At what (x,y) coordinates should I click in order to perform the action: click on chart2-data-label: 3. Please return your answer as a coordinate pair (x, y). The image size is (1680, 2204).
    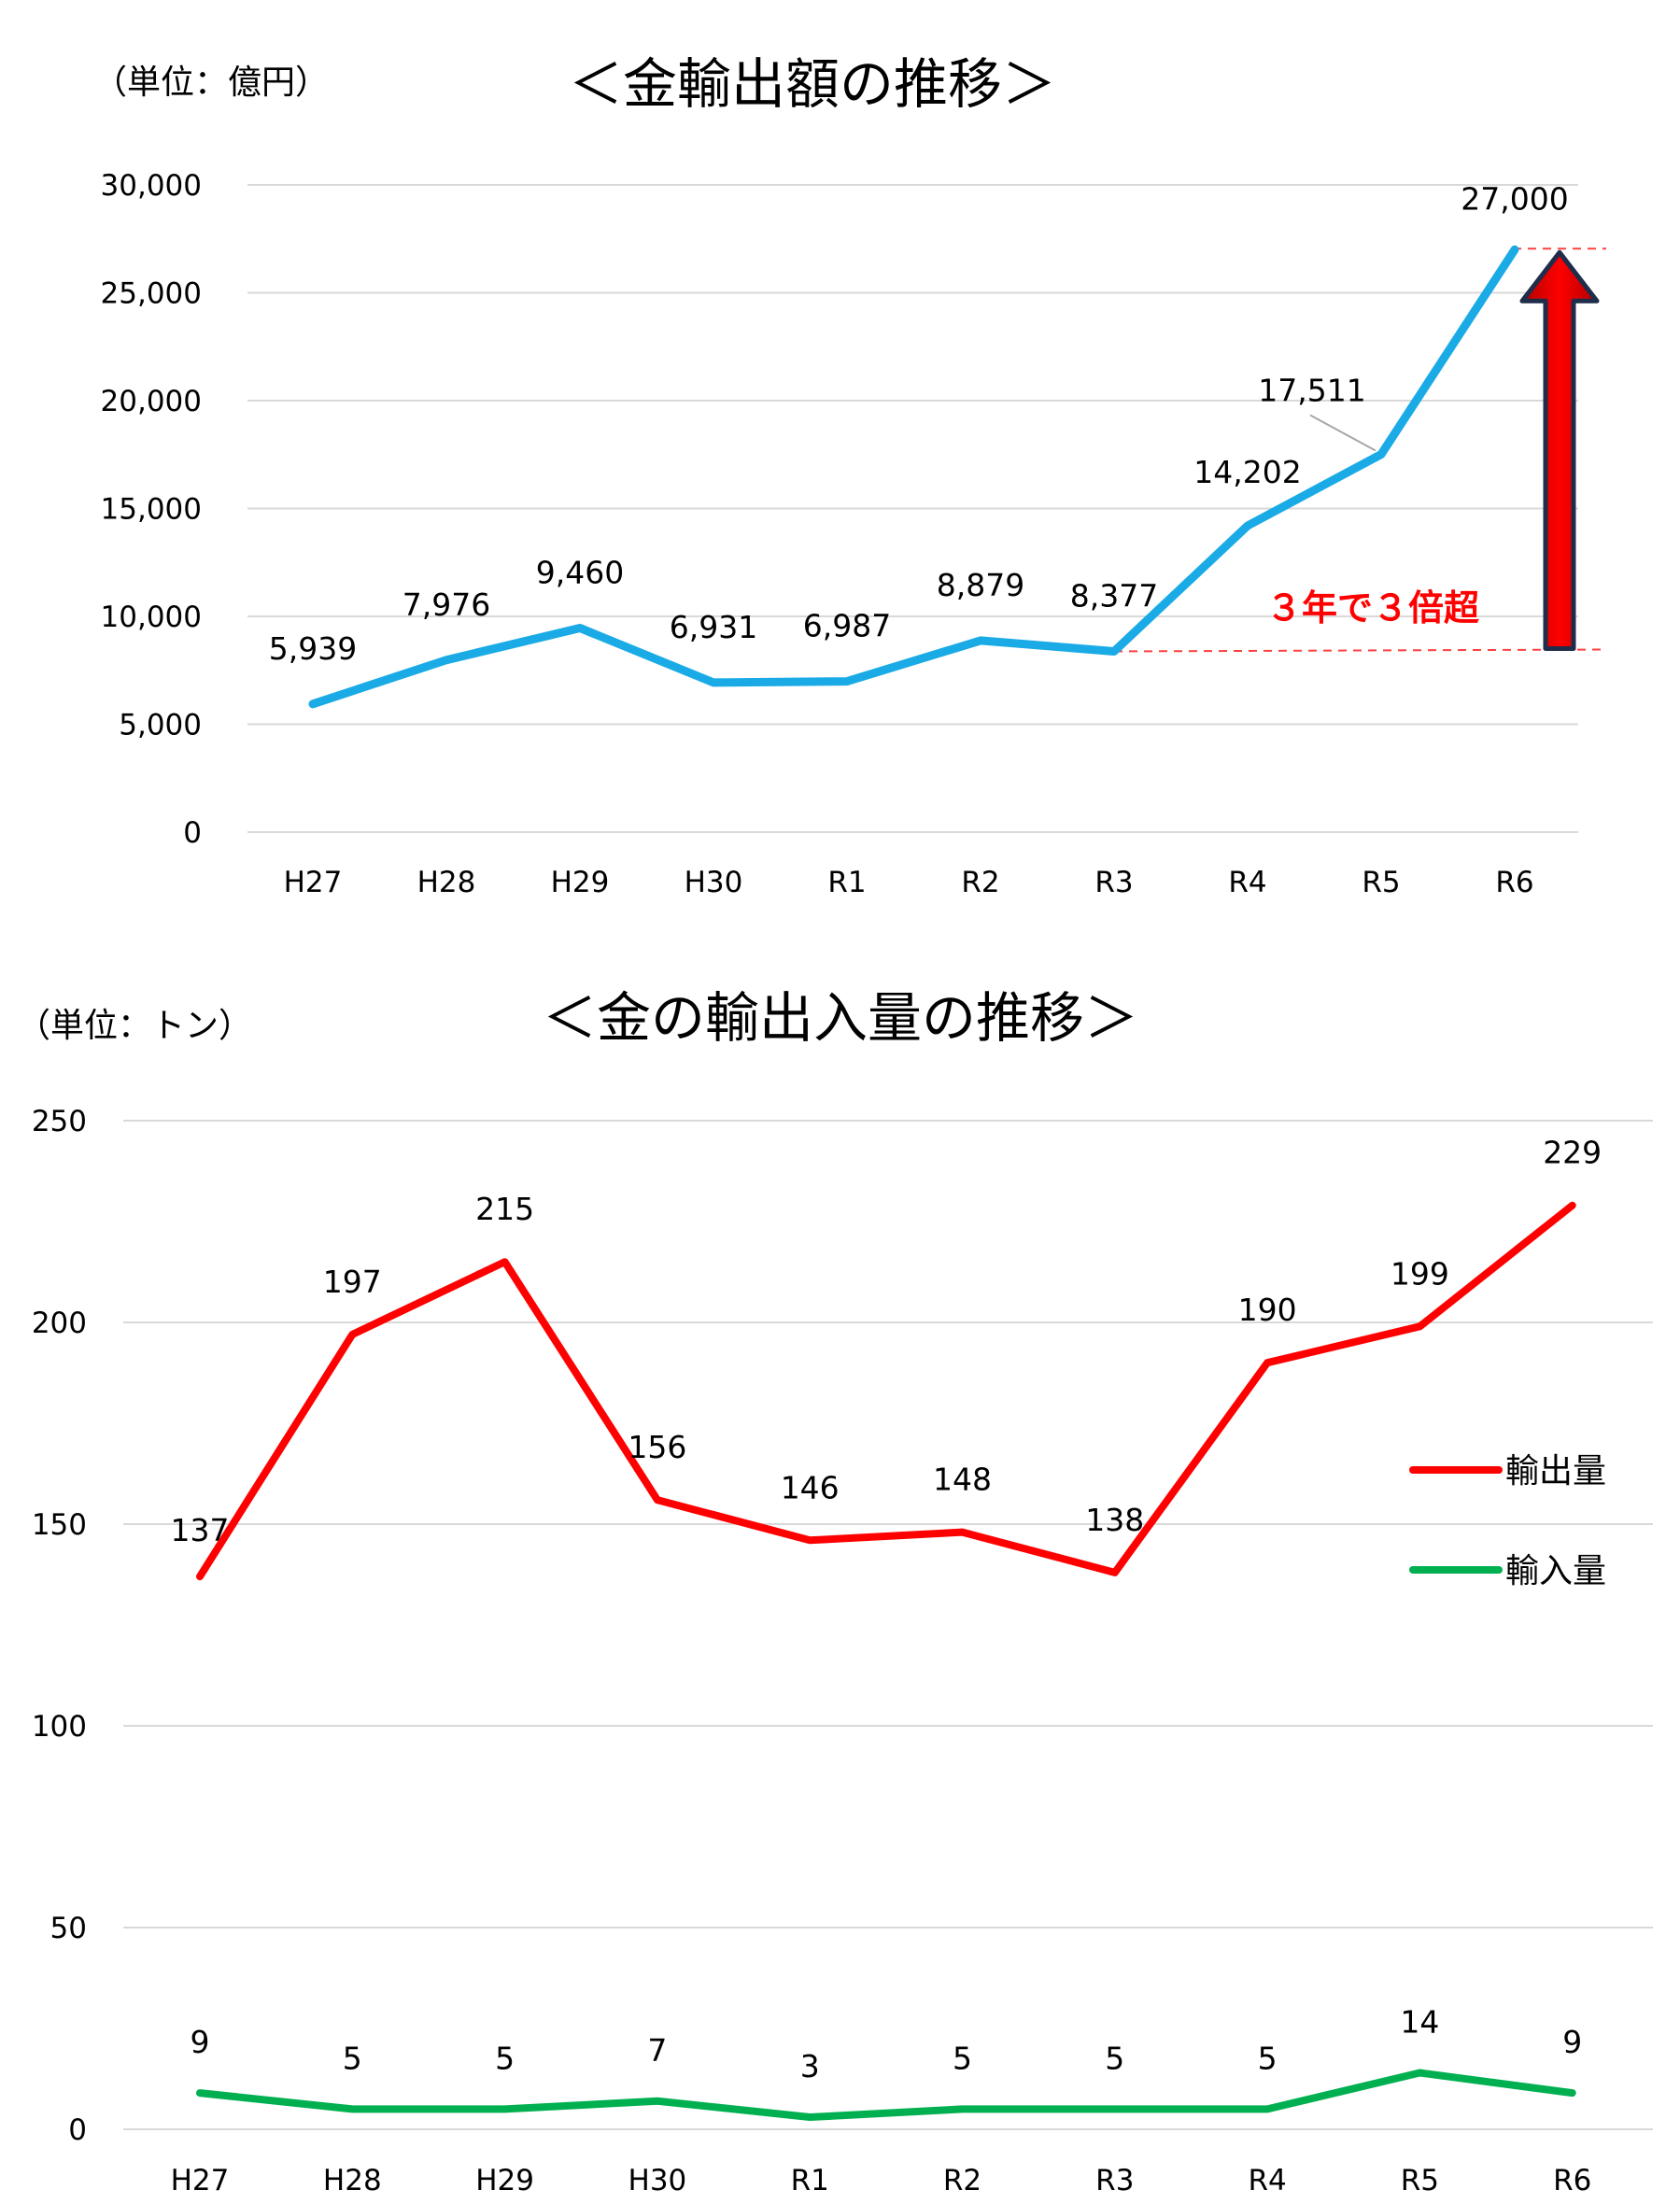
    Looking at the image, I should click on (810, 2066).